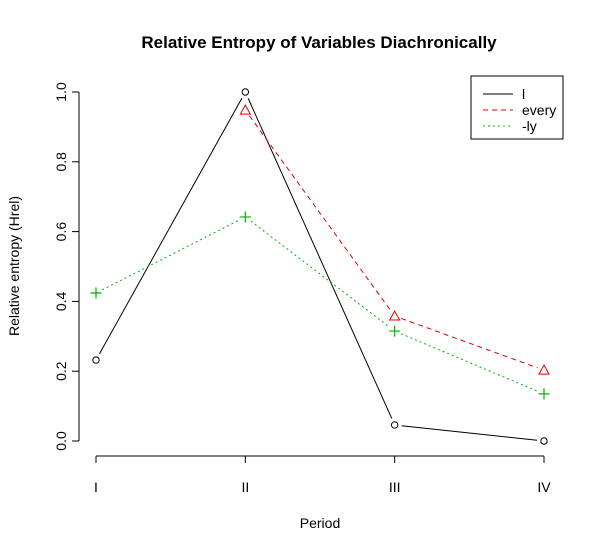 This screenshot has height=553, width=603. I want to click on y-tick-label: 0.6, so click(61, 232).